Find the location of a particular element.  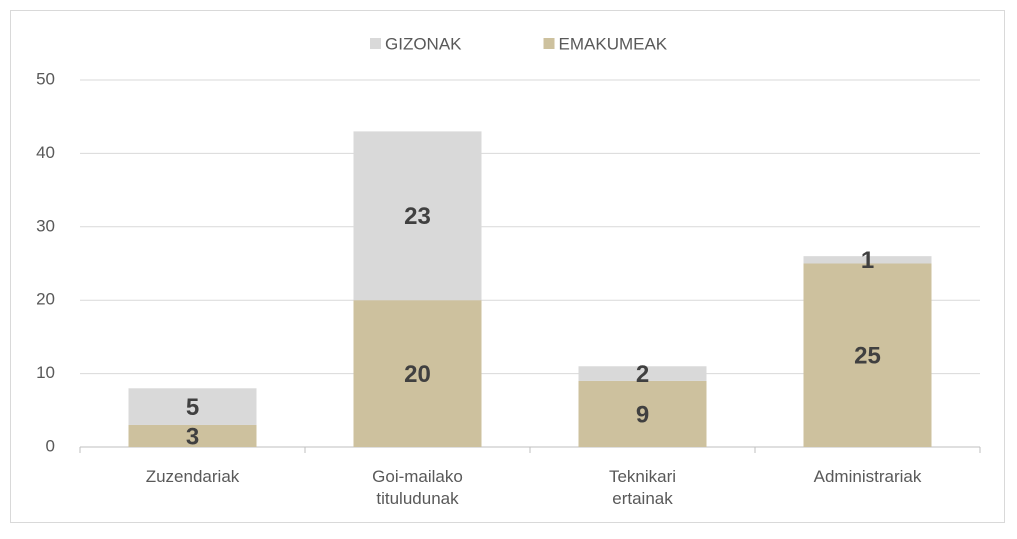

data-label: 3 is located at coordinates (192, 436).